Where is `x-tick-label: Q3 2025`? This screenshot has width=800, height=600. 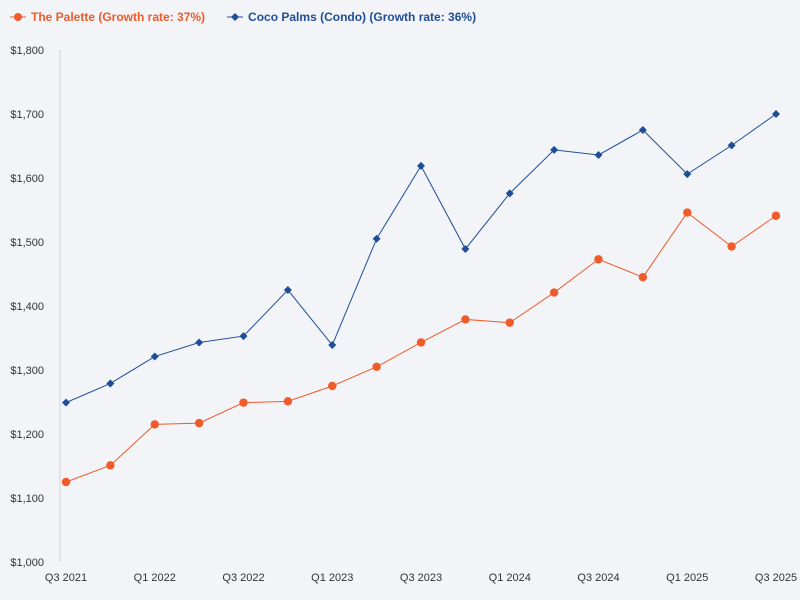
x-tick-label: Q3 2025 is located at coordinates (776, 578).